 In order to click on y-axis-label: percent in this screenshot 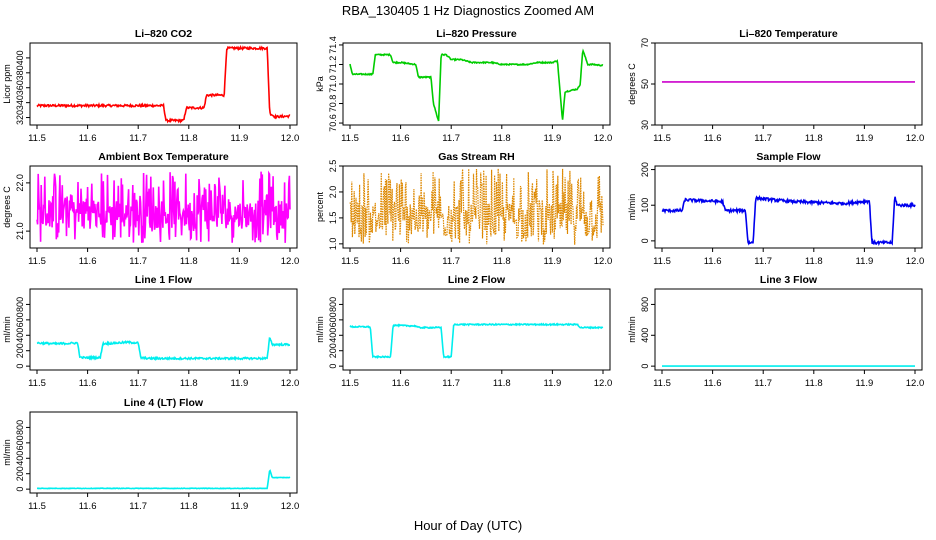, I will do `click(320, 206)`.